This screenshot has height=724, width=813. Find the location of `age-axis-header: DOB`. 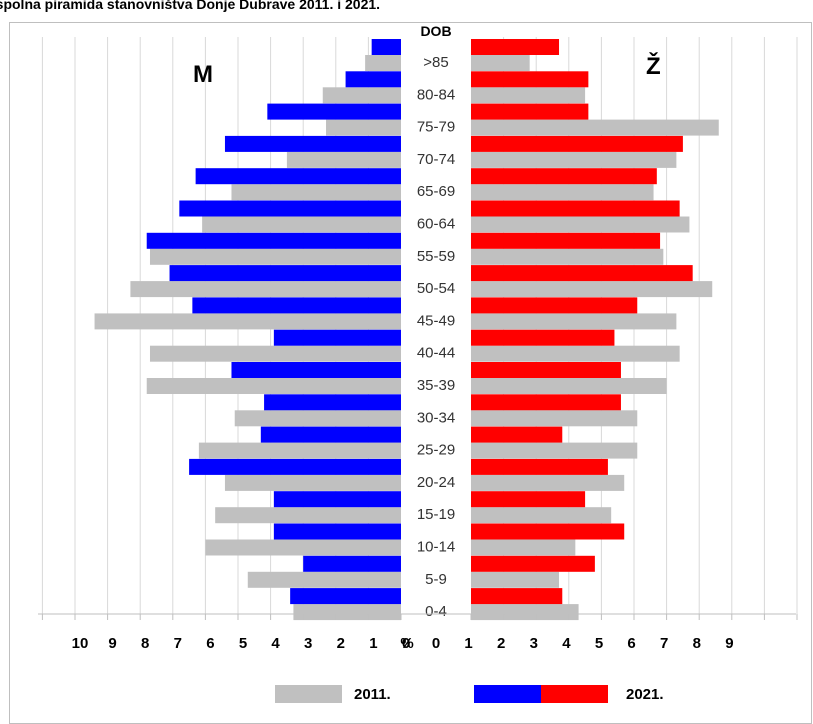

age-axis-header: DOB is located at coordinates (435, 31).